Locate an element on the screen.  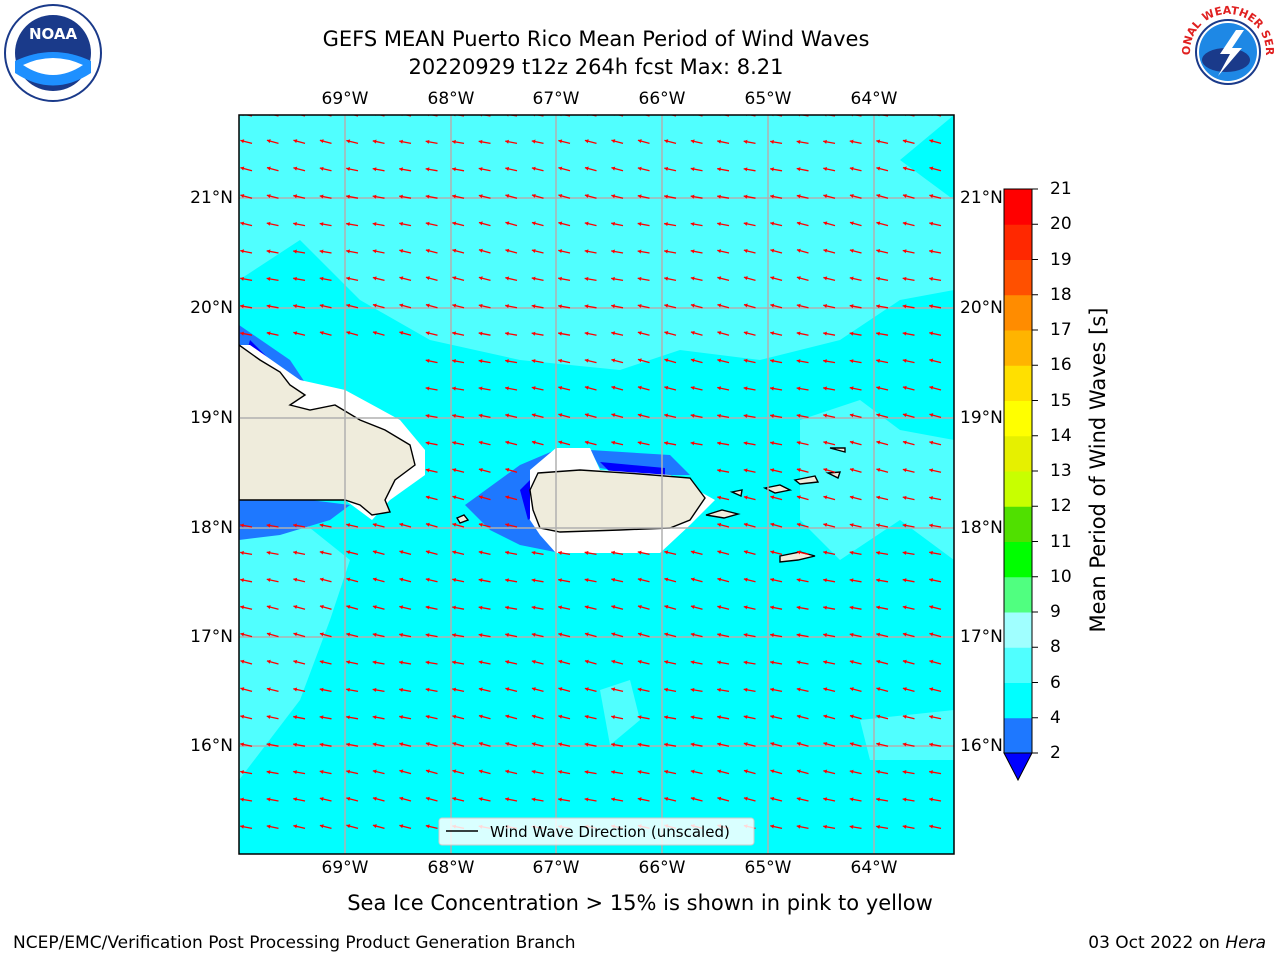
colorbar-tick-label: 6 is located at coordinates (1055, 682).